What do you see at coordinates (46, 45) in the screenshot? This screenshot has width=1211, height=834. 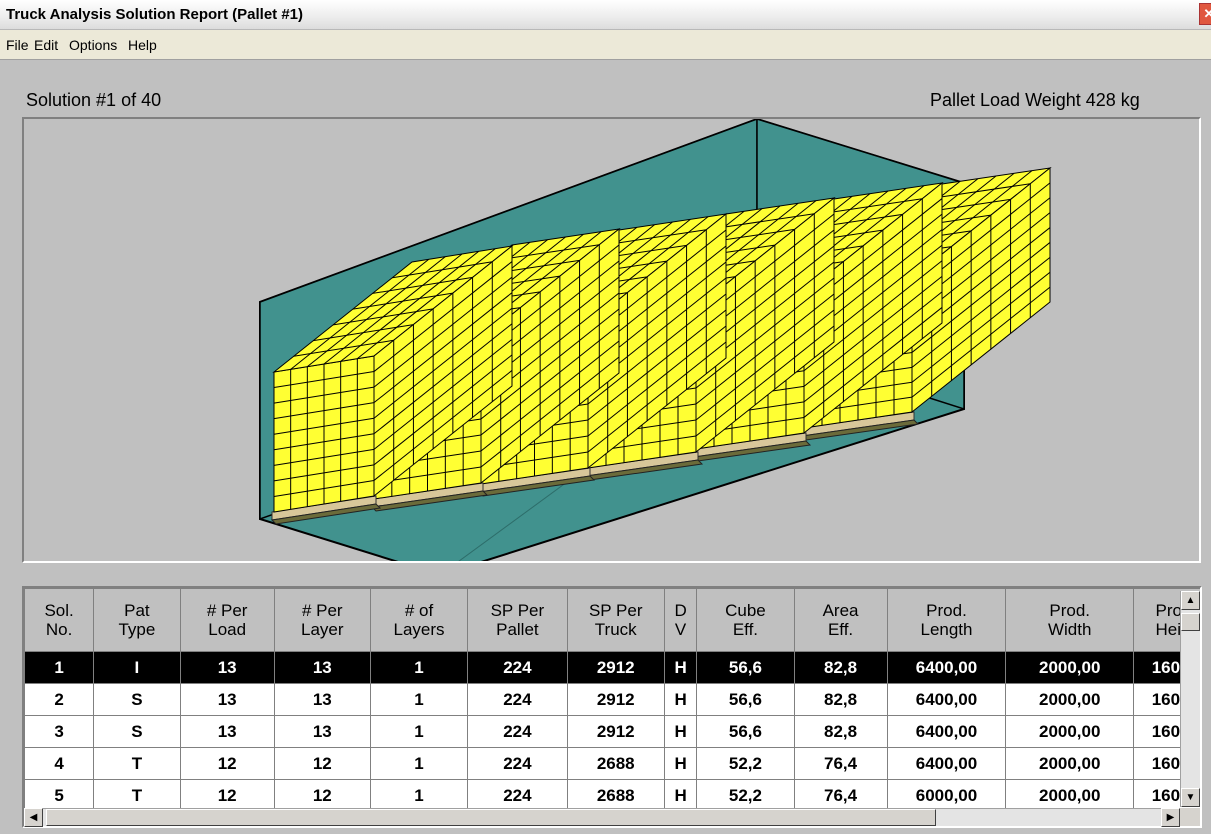 I see `menu-edit: Edit` at bounding box center [46, 45].